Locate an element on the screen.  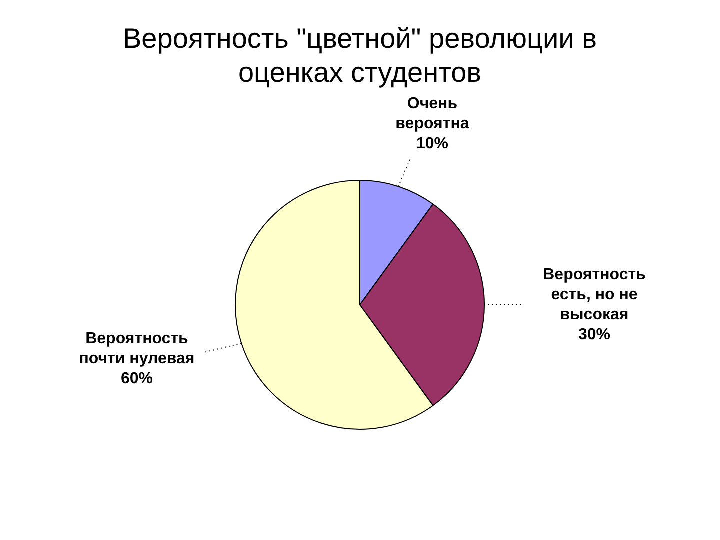
slice-label: Вероятность почти нулевая is located at coordinates (137, 349).